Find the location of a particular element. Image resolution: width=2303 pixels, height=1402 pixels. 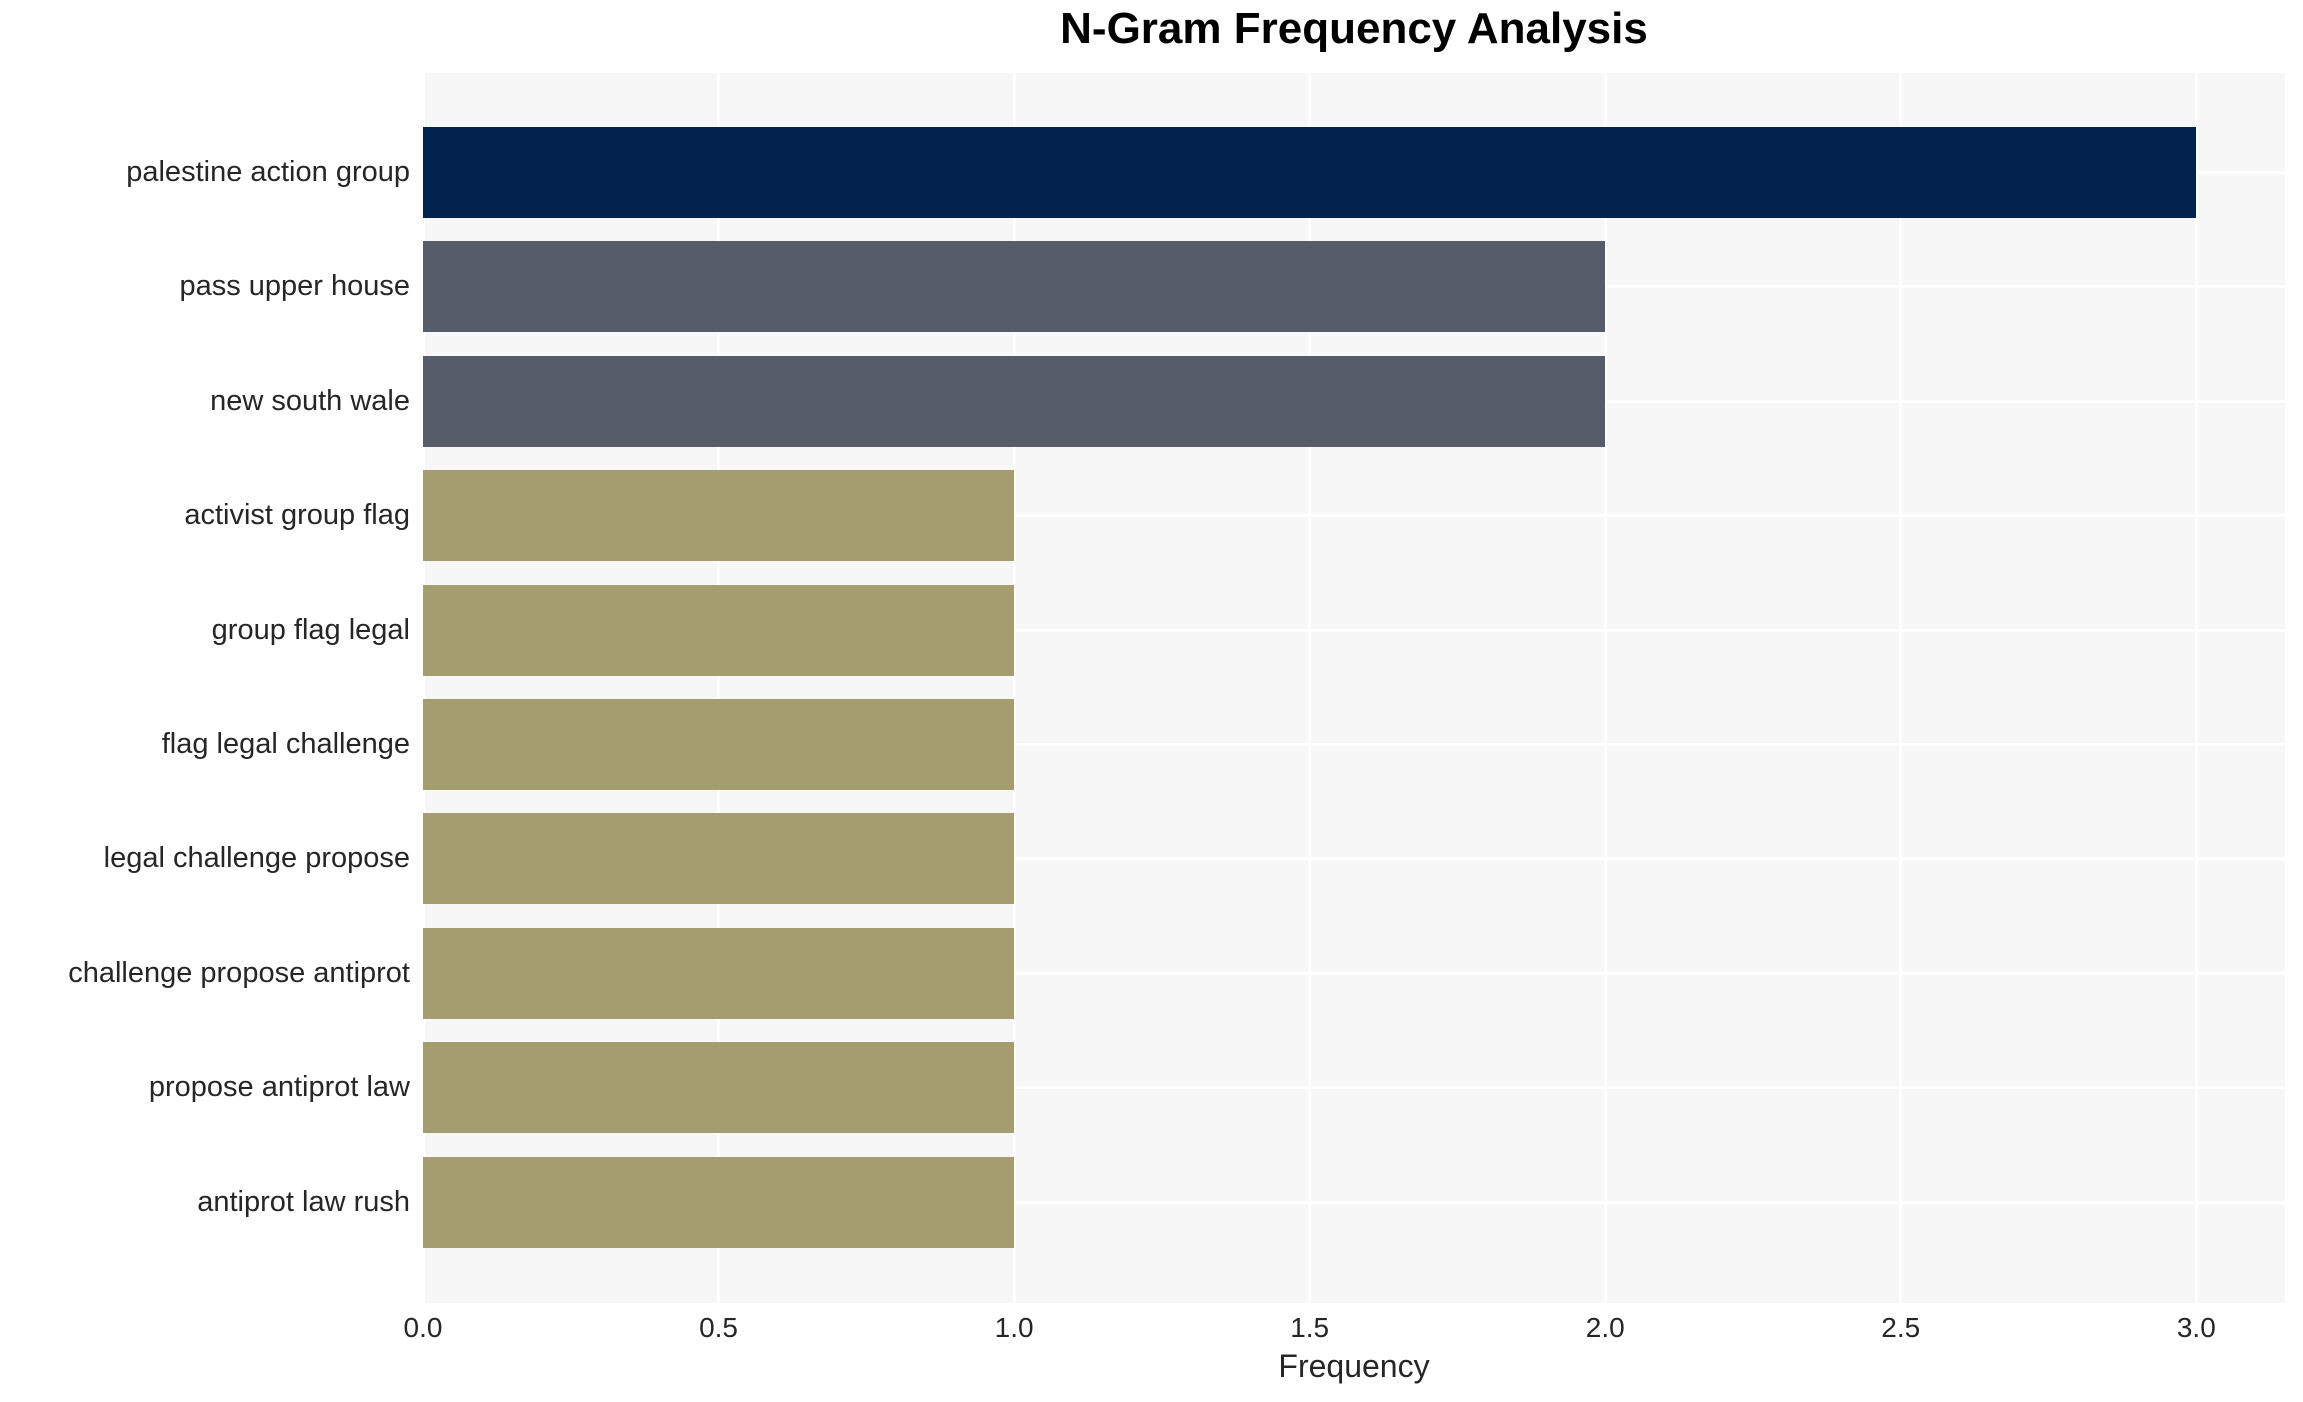

category-label: flag legal challenge is located at coordinates (285, 744).